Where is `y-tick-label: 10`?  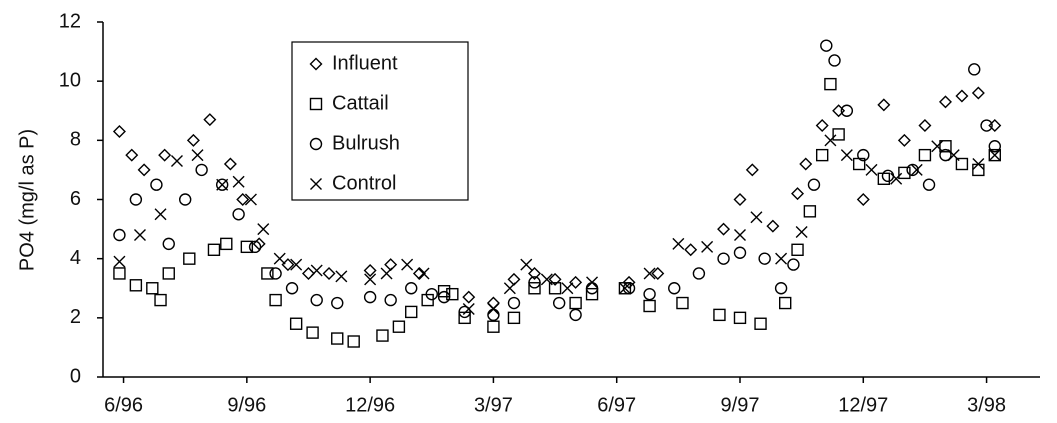
y-tick-label: 10 is located at coordinates (70, 80).